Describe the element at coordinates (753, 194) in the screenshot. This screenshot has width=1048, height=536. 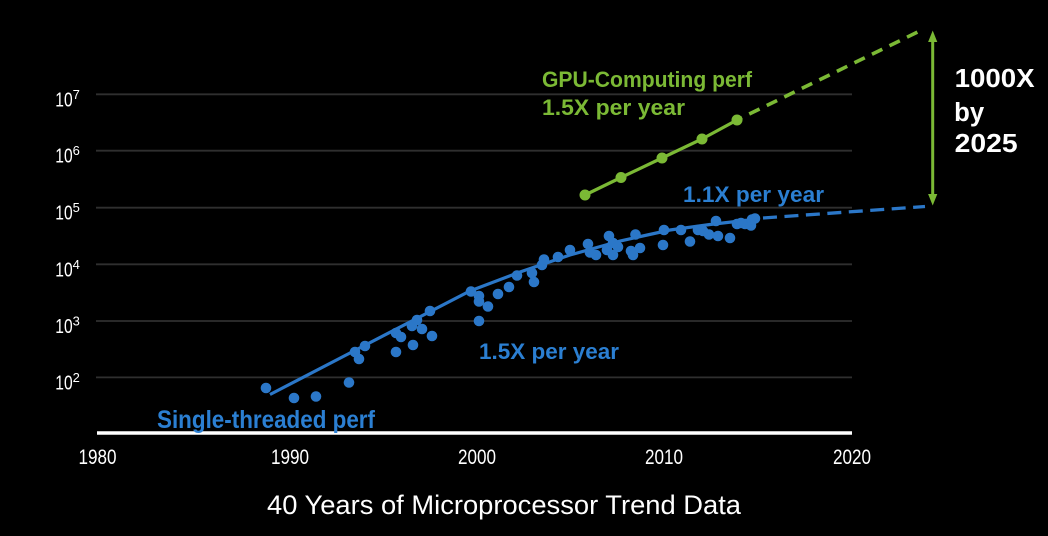
I see `svg-text: 1.1X per year` at that location.